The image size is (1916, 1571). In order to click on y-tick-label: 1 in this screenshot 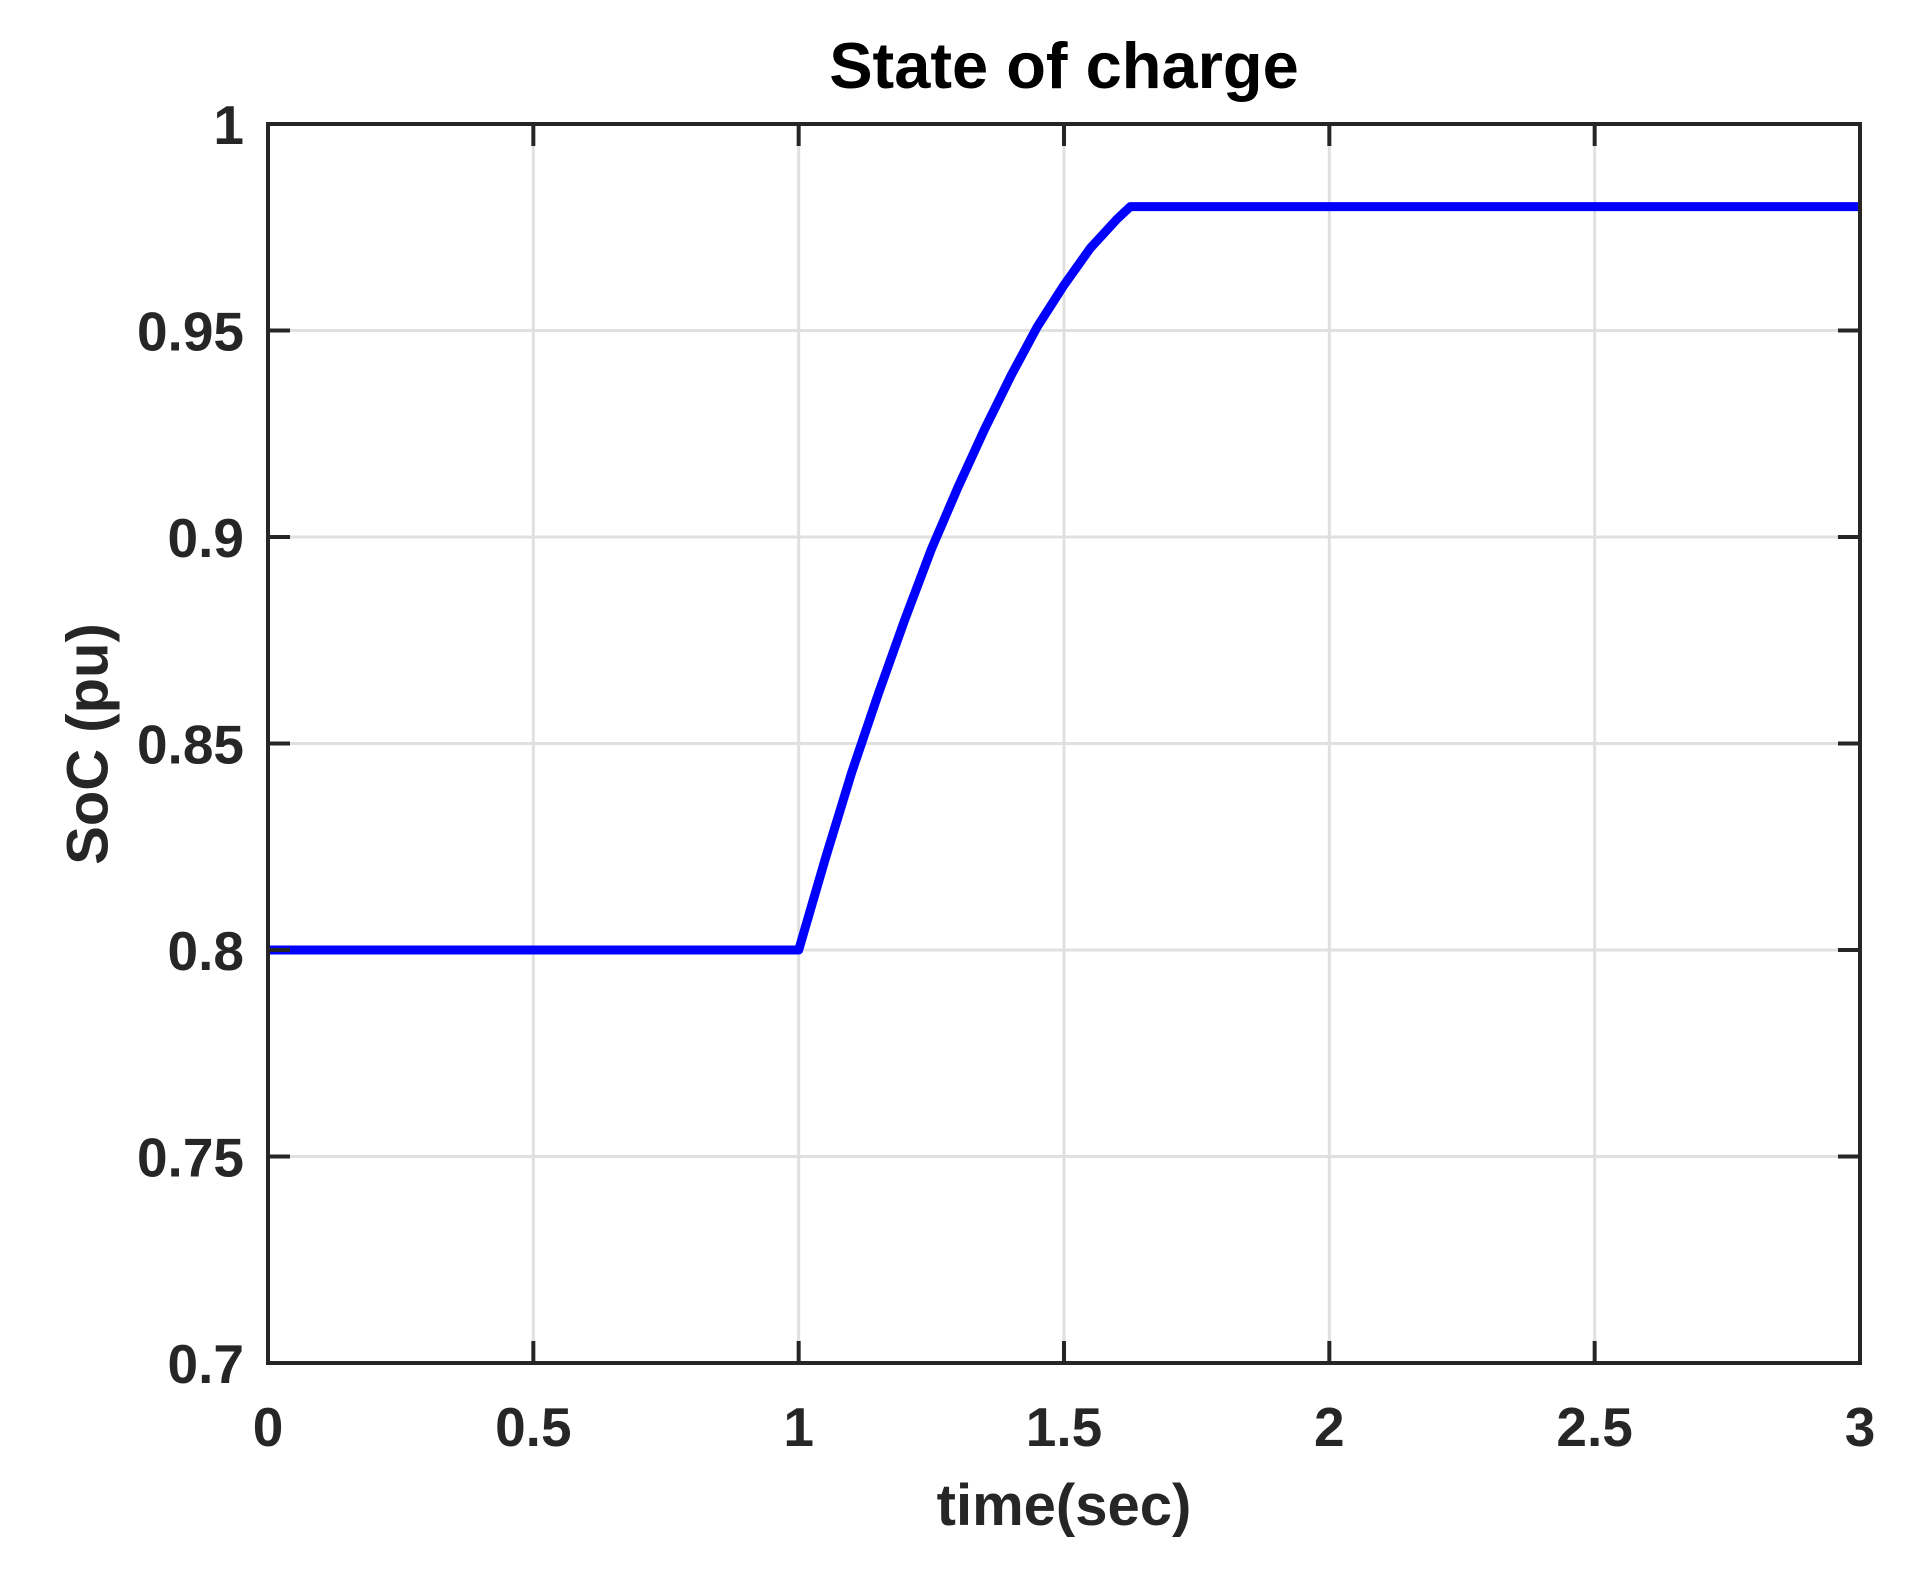, I will do `click(228, 125)`.